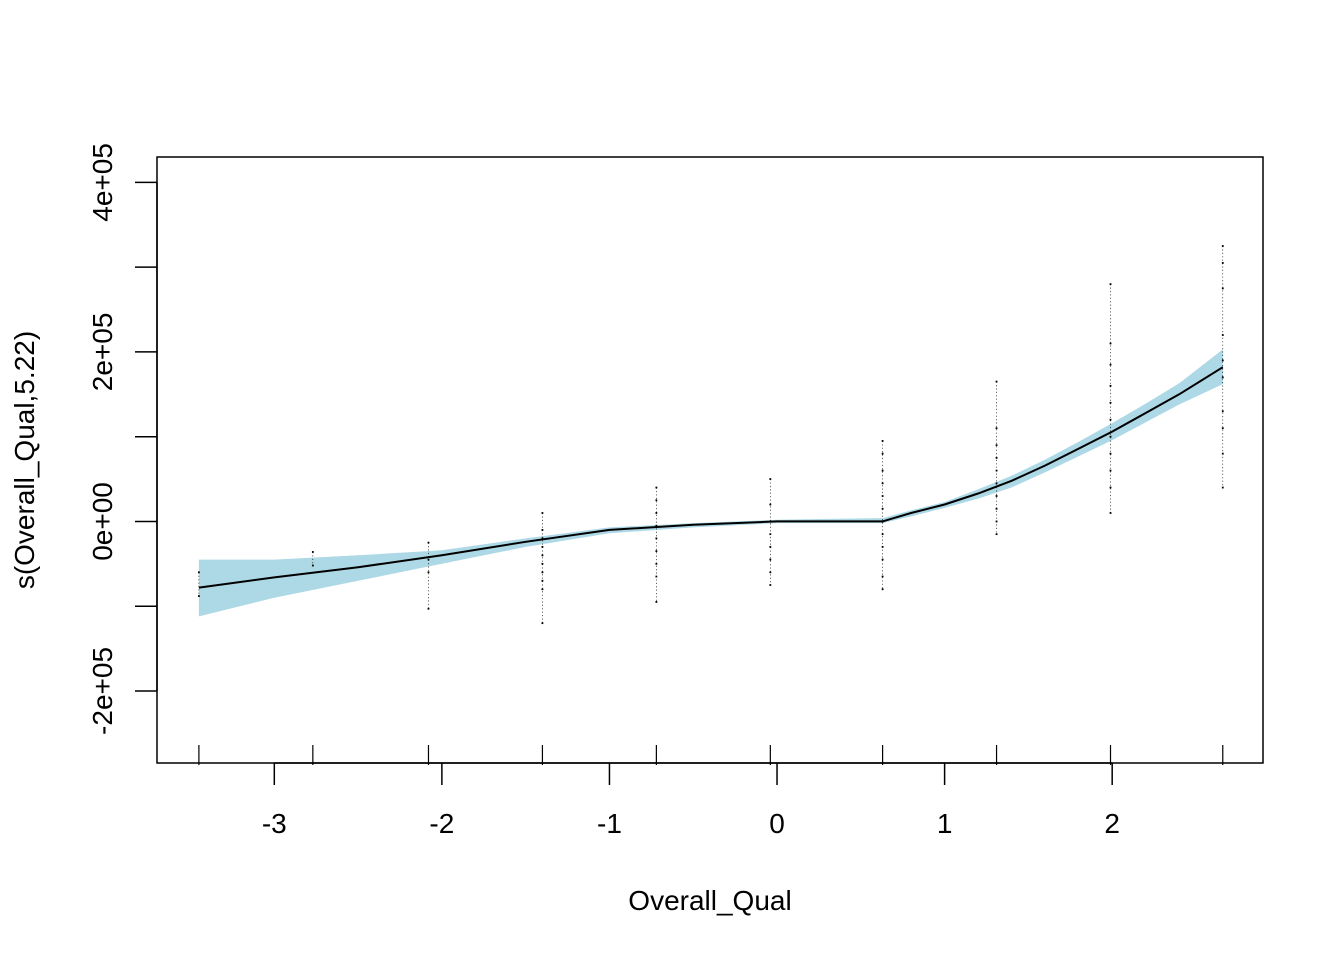 The image size is (1344, 960). I want to click on y-tick-label: 0e+00, so click(102, 521).